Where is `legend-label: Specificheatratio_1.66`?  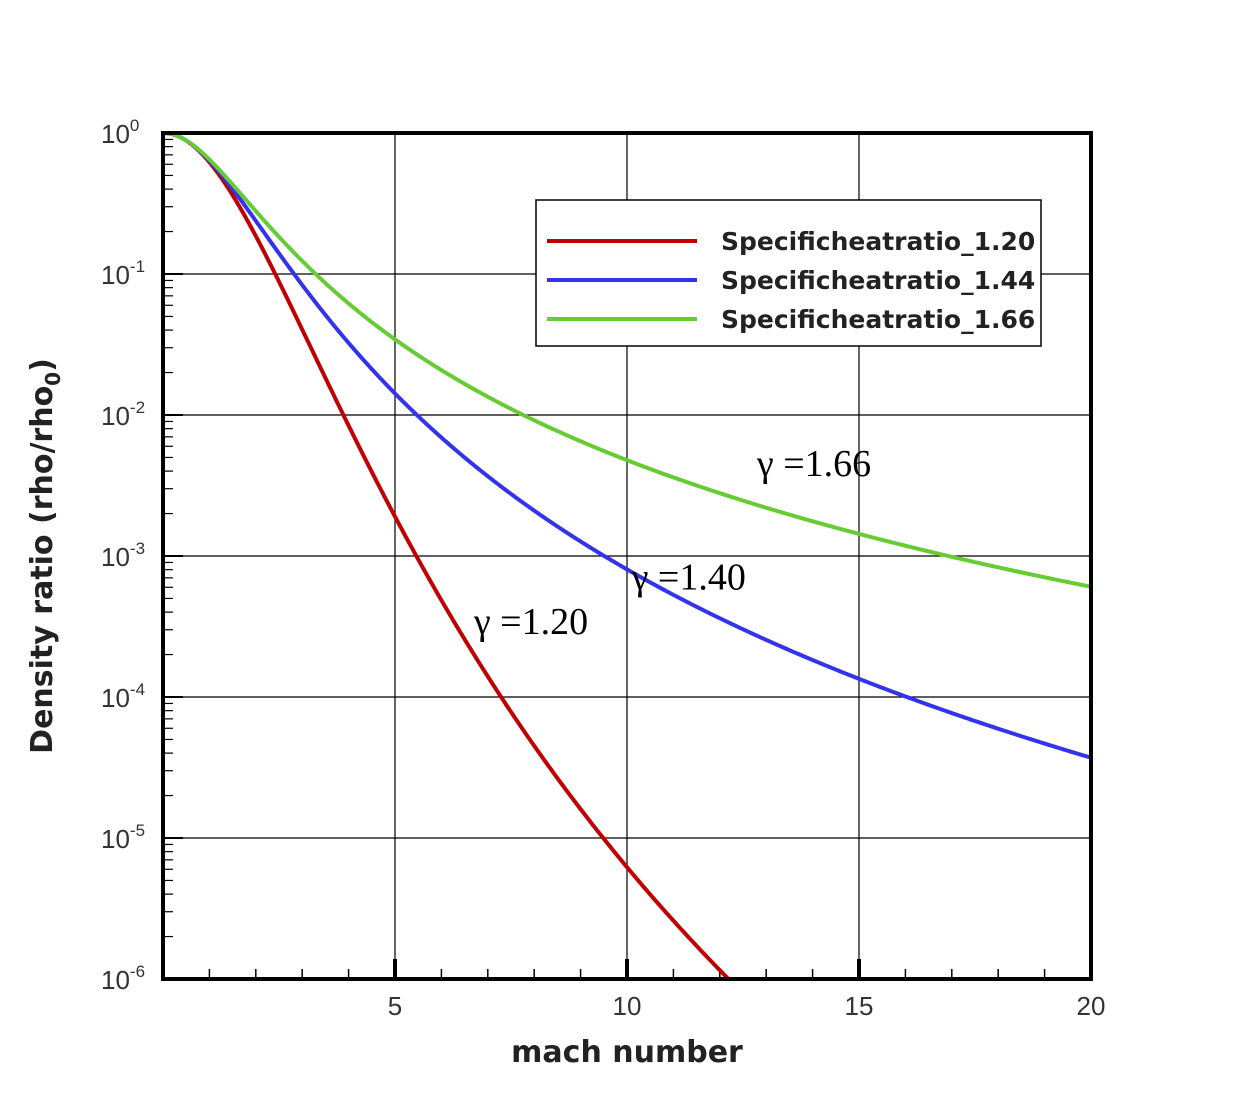
legend-label: Specificheatratio_1.66 is located at coordinates (878, 319).